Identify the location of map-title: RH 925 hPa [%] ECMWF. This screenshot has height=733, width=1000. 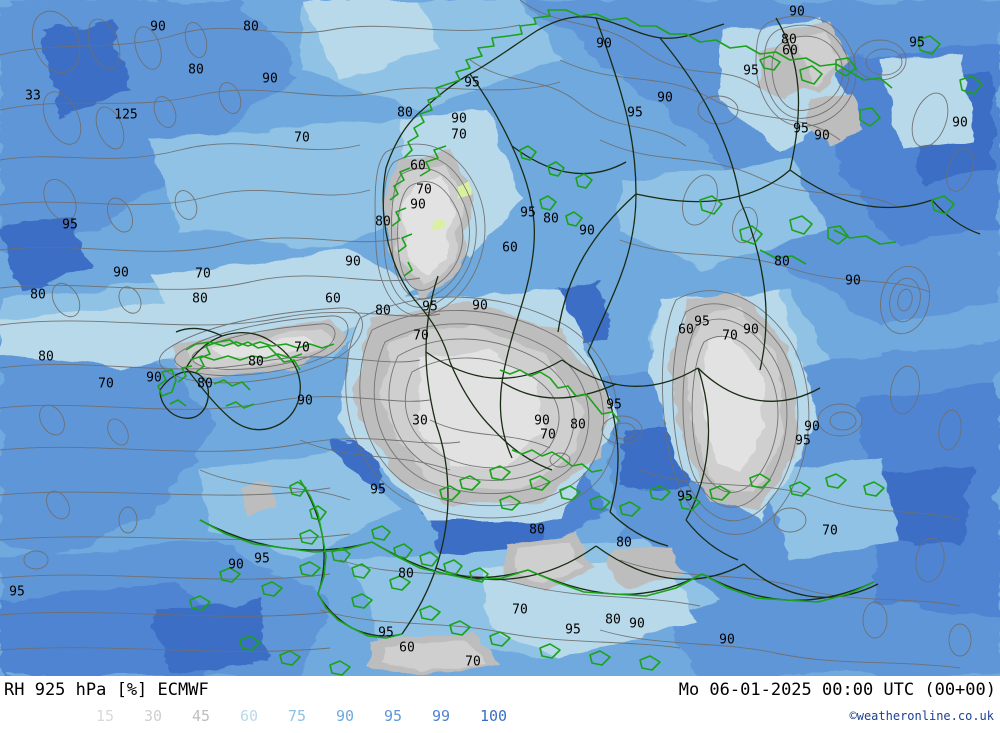
(106, 690).